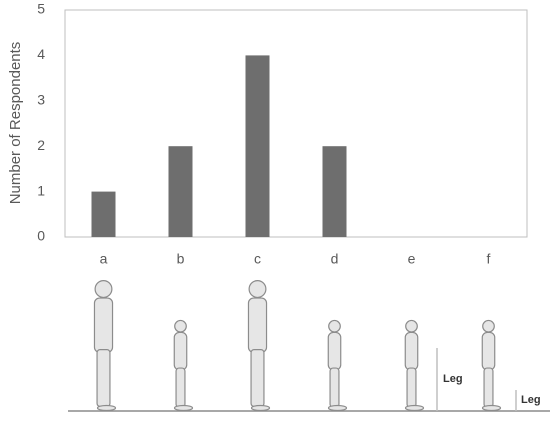  What do you see at coordinates (489, 259) in the screenshot?
I see `x-tick-label: f` at bounding box center [489, 259].